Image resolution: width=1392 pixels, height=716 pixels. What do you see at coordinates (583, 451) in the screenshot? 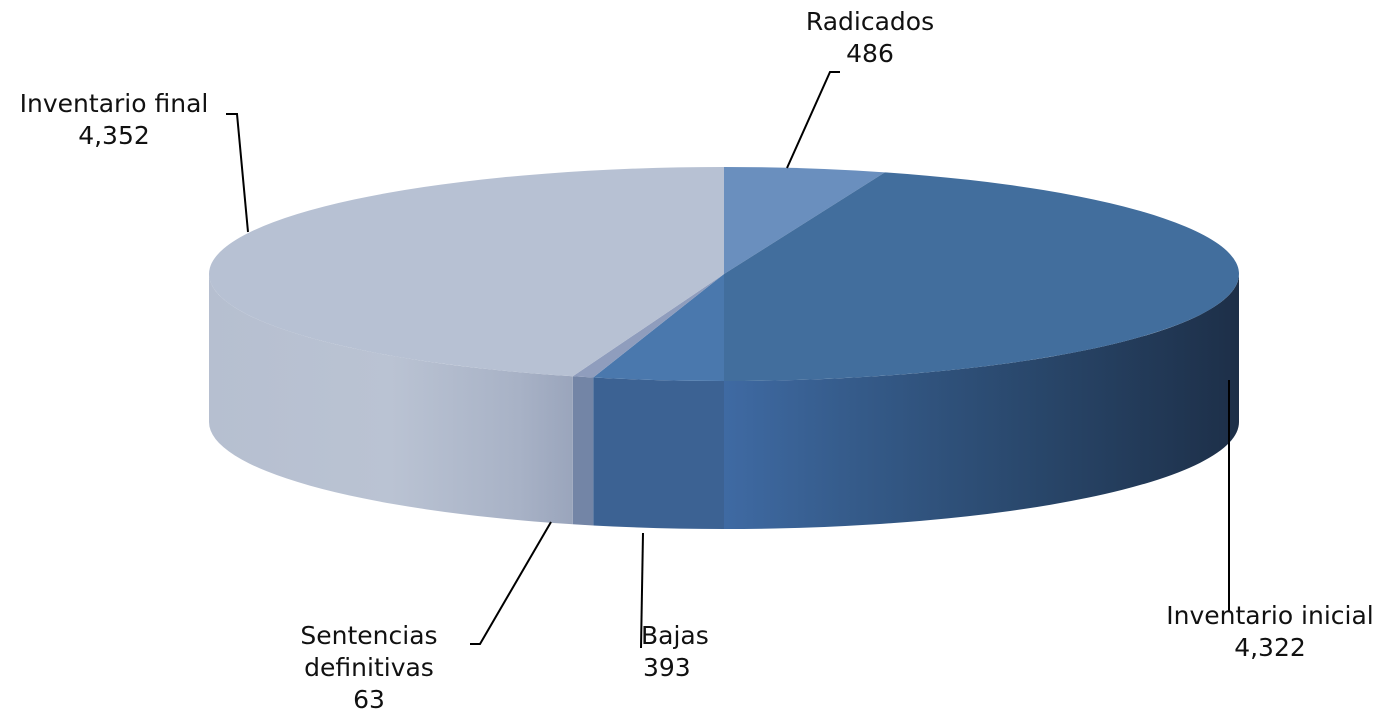
I see `pie-slice-side-sentencias-definitivas` at bounding box center [583, 451].